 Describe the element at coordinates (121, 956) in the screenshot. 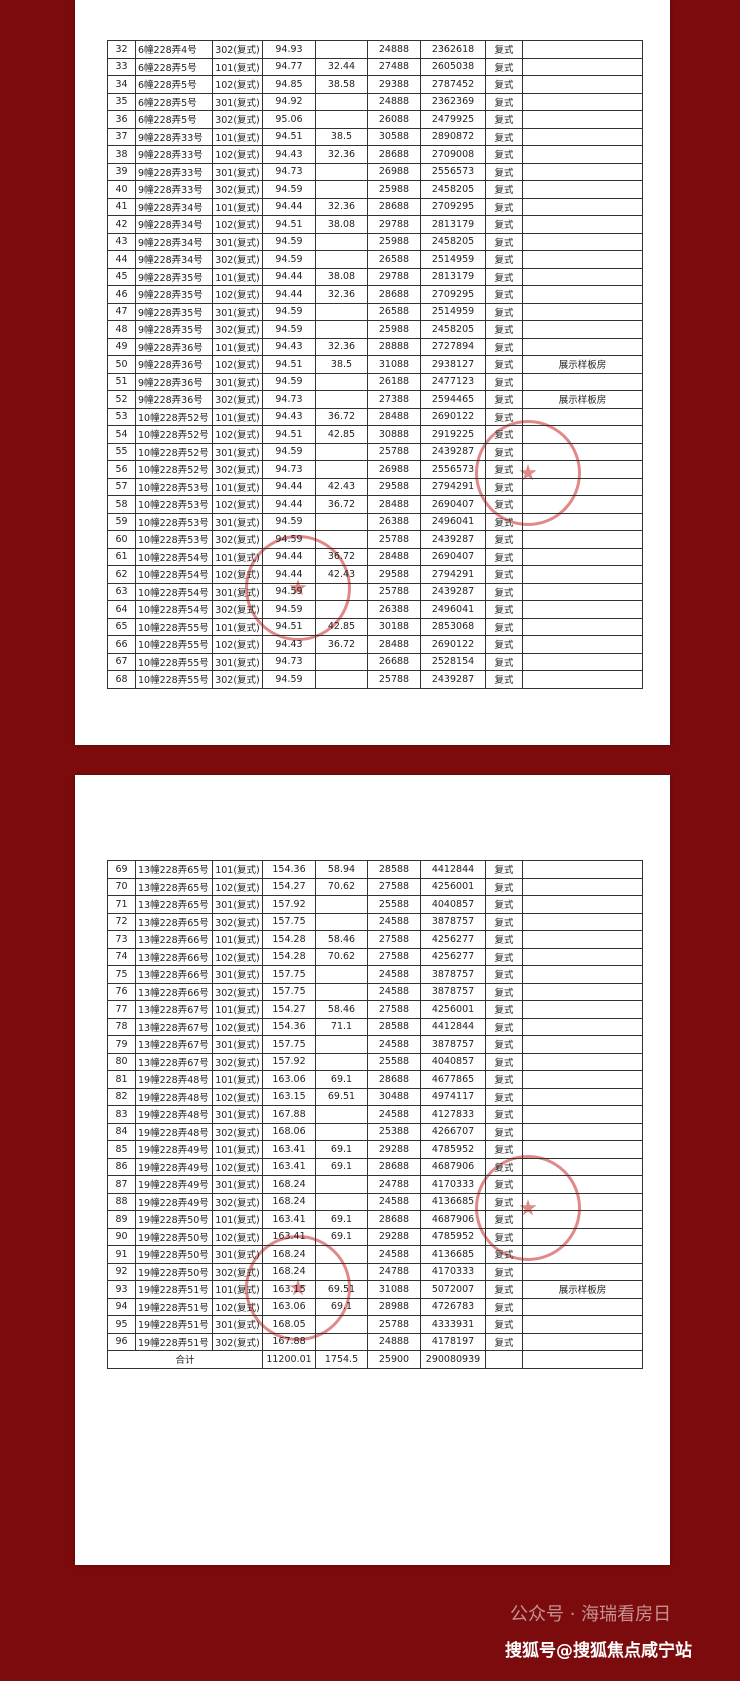

I see `cell: 74` at that location.